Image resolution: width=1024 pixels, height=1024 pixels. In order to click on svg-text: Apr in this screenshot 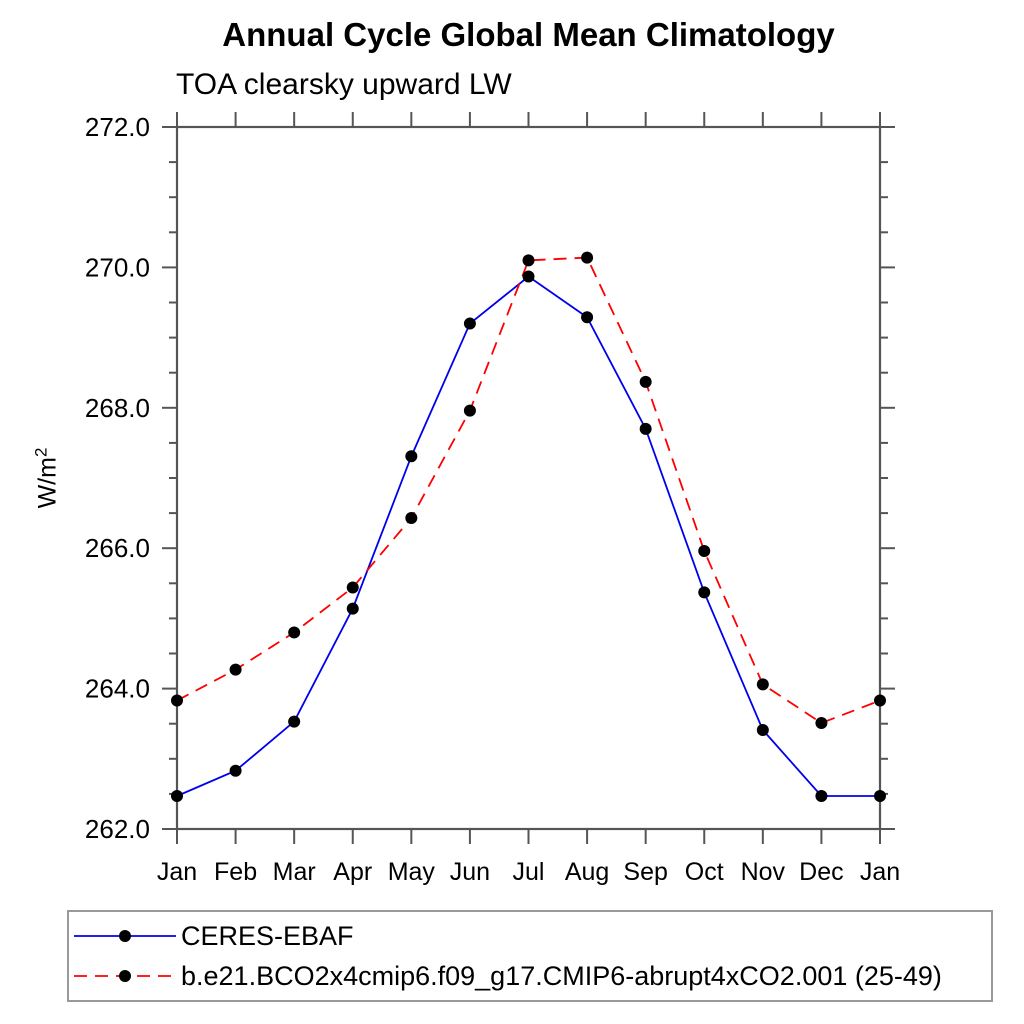, I will do `click(352, 872)`.